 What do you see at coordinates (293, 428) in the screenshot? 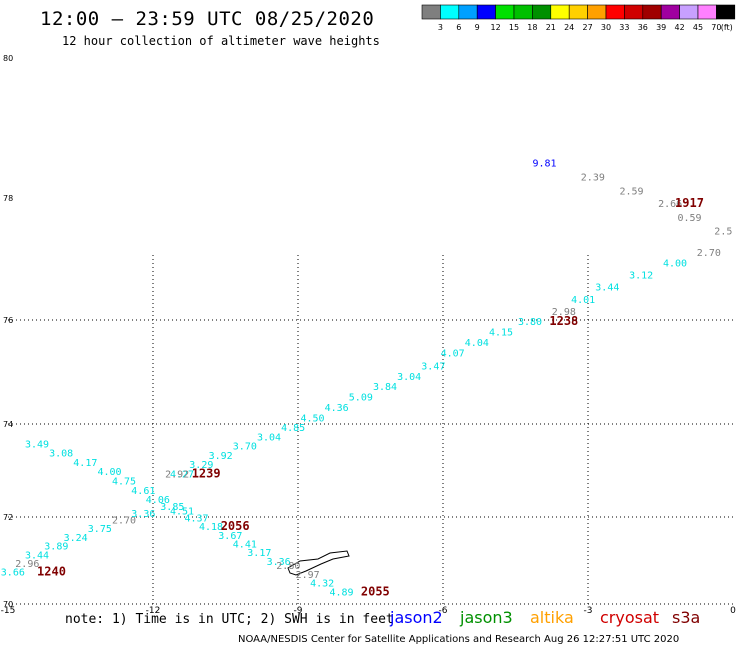
I see `wave-height-label: 4.85` at bounding box center [293, 428].